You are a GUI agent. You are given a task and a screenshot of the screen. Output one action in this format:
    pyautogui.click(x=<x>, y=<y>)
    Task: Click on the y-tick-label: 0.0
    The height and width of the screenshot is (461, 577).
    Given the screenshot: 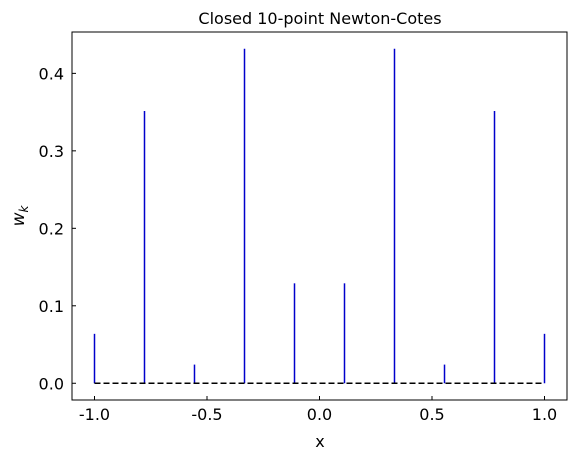 What is the action you would take?
    pyautogui.click(x=51, y=383)
    